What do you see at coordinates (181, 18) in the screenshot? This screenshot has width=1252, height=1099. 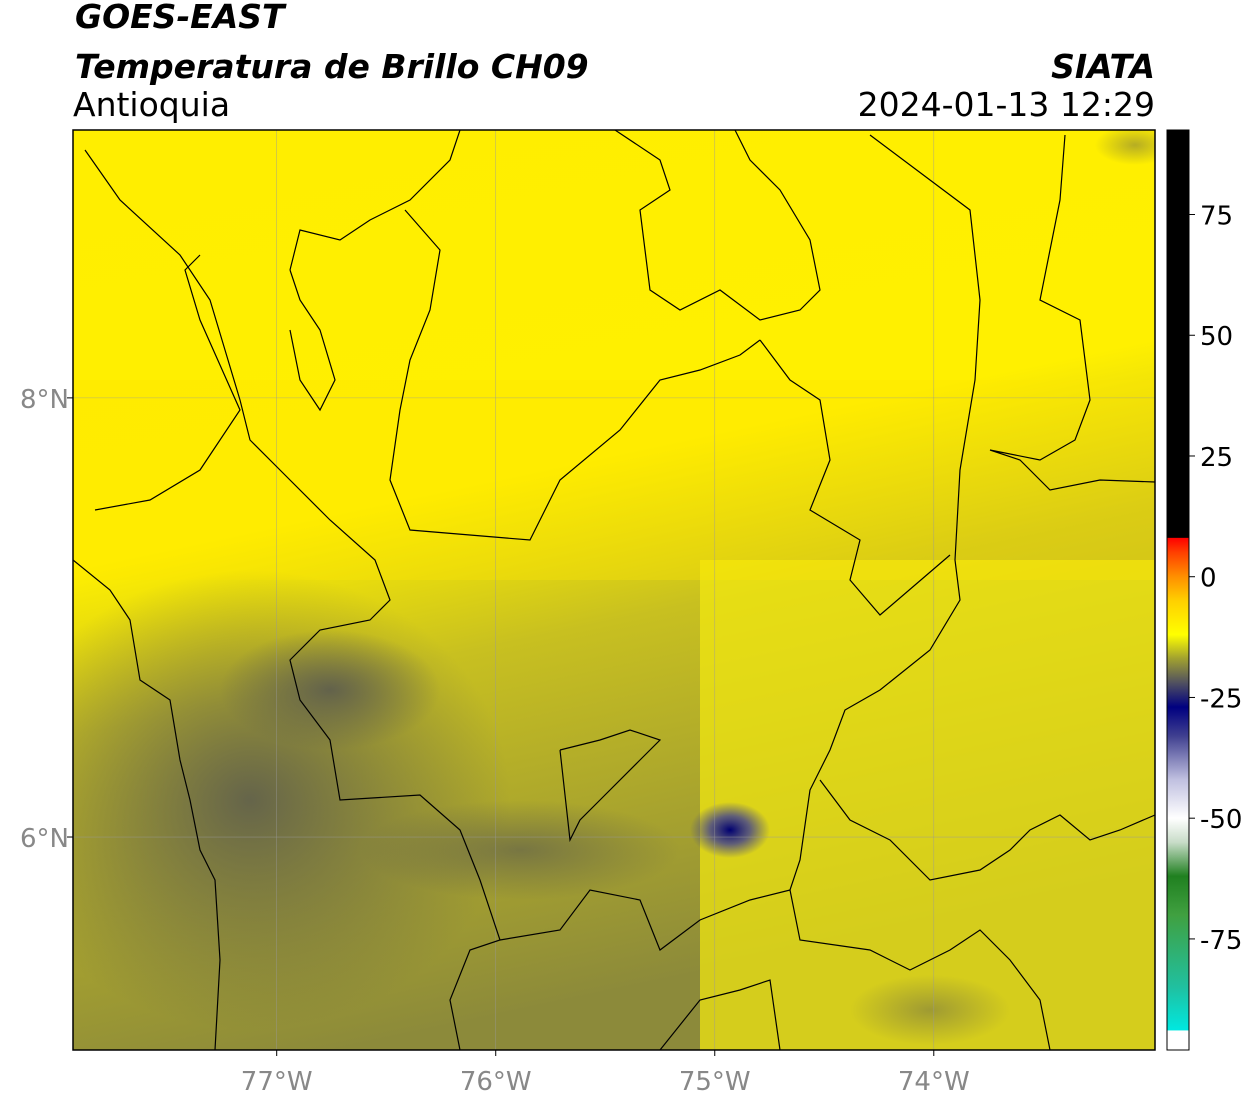 I see `title: GOES-EAST` at bounding box center [181, 18].